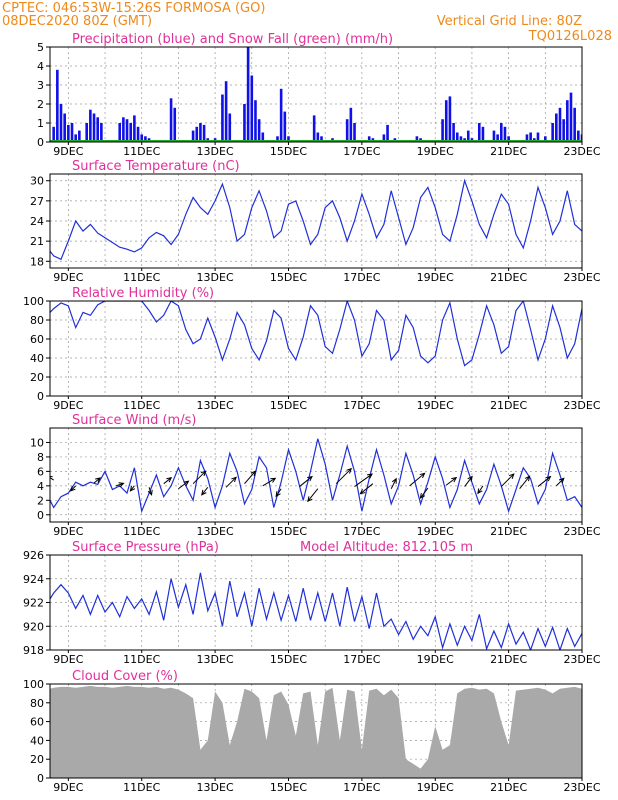 The width and height of the screenshot is (618, 800). I want to click on wind-xtick-label: 15DEC, so click(288, 531).